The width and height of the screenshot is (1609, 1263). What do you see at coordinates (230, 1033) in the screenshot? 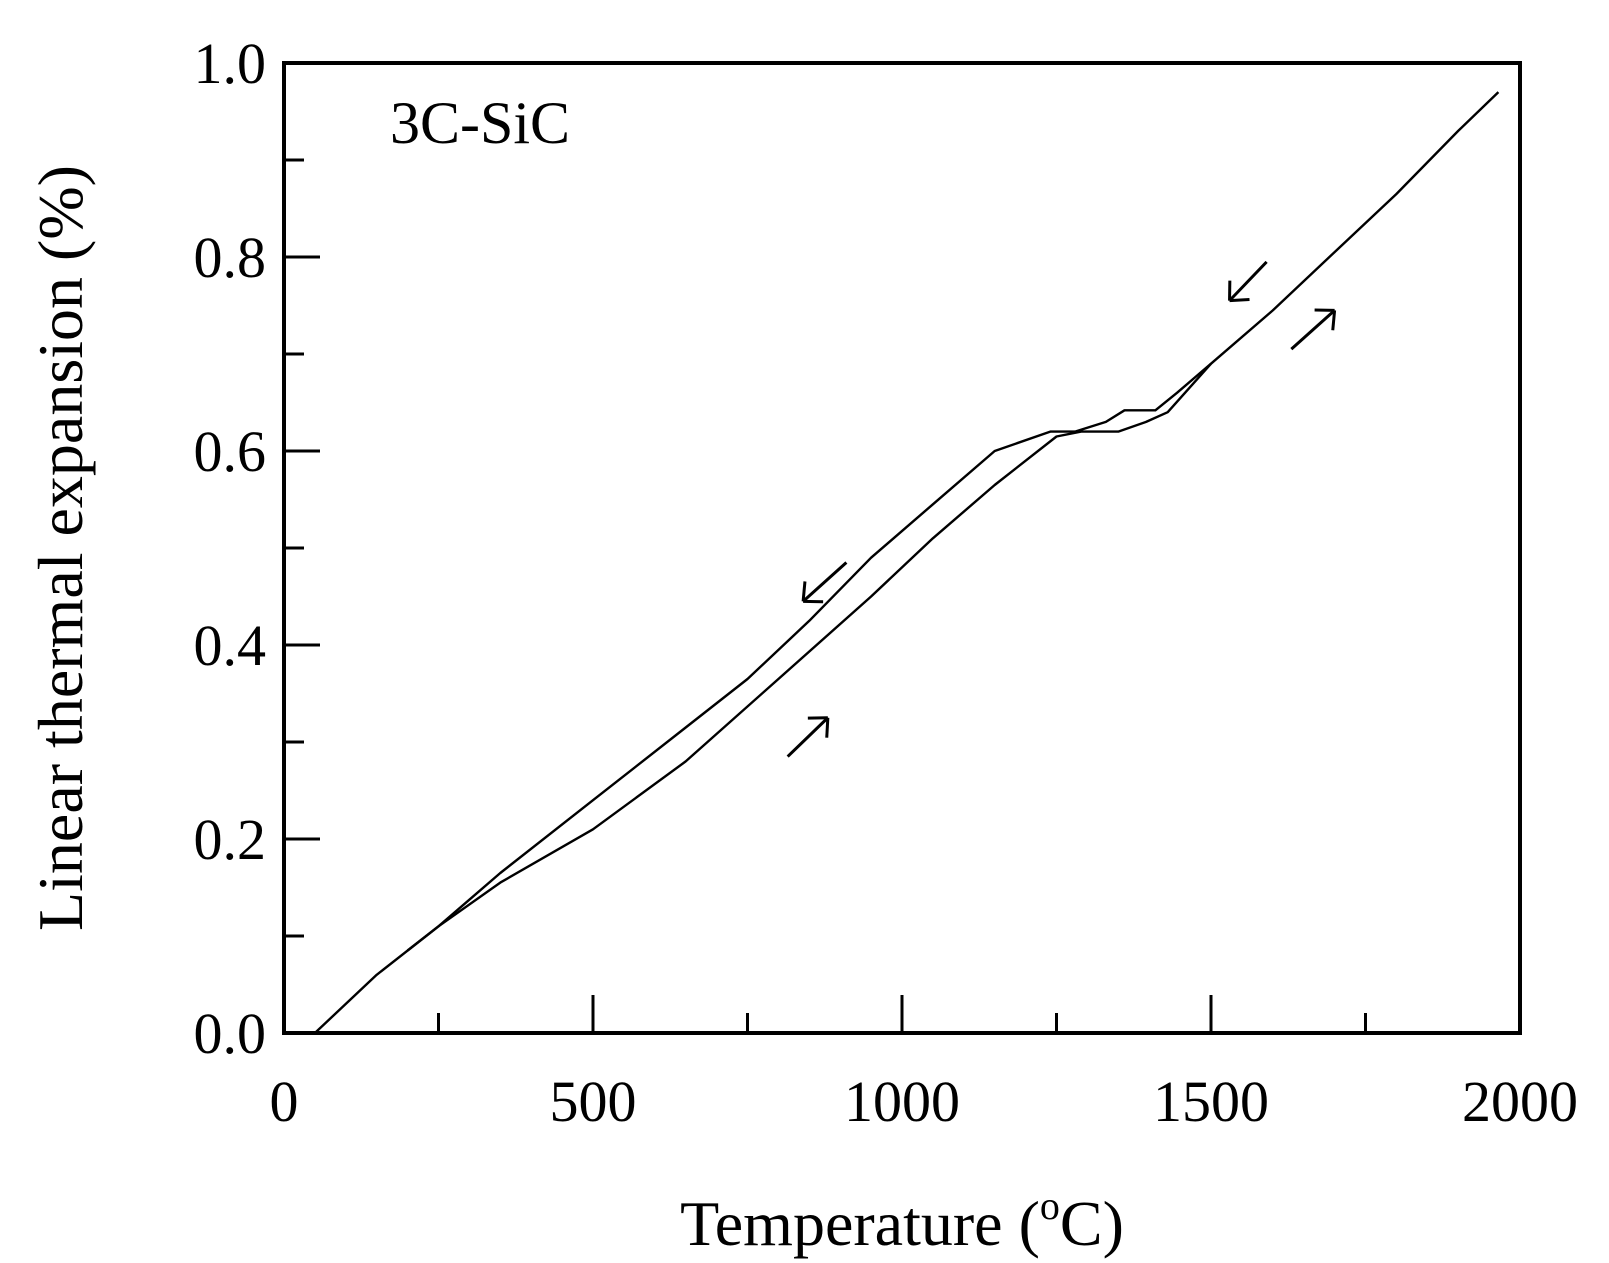
I see `y-tick-label: 0.0` at bounding box center [230, 1033].